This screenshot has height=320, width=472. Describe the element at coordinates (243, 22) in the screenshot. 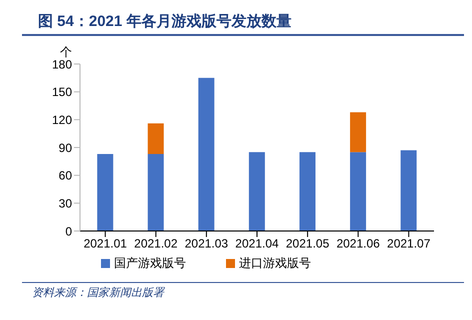

I see `chart-title: 图 54：2021 年各月游戏版号发放数量` at that location.